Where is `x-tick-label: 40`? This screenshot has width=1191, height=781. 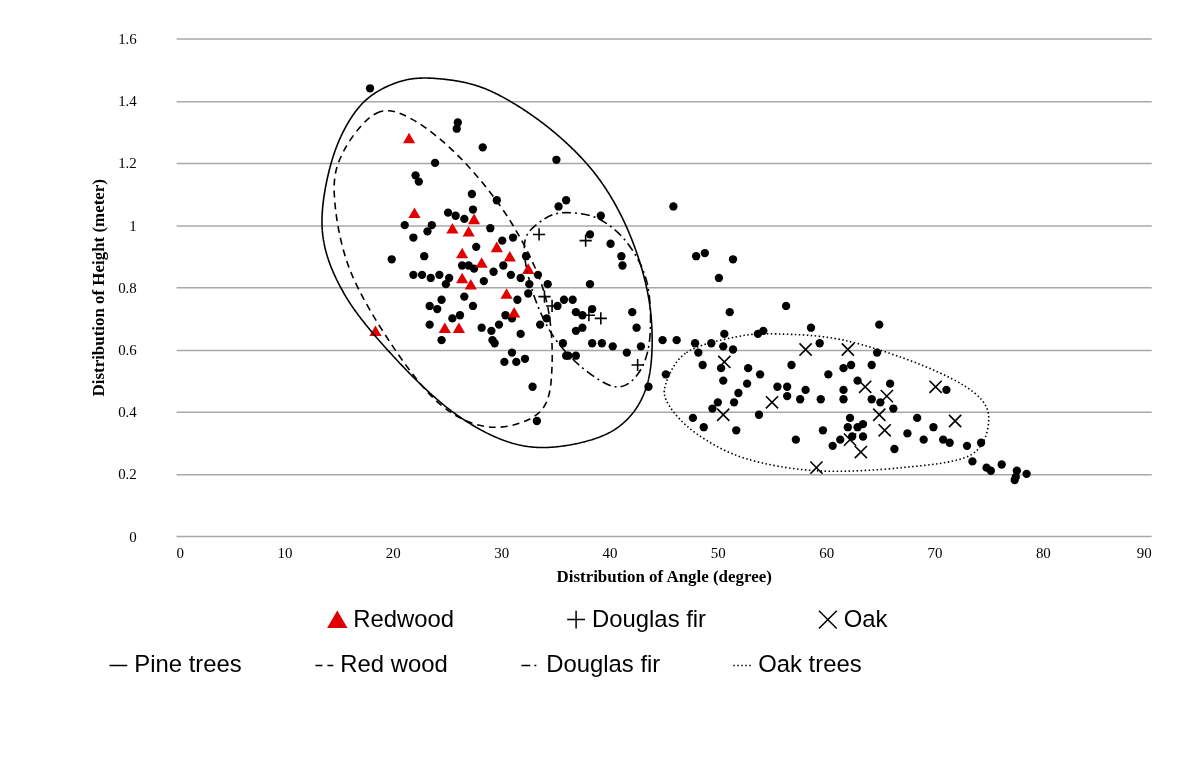 x-tick-label: 40 is located at coordinates (610, 553).